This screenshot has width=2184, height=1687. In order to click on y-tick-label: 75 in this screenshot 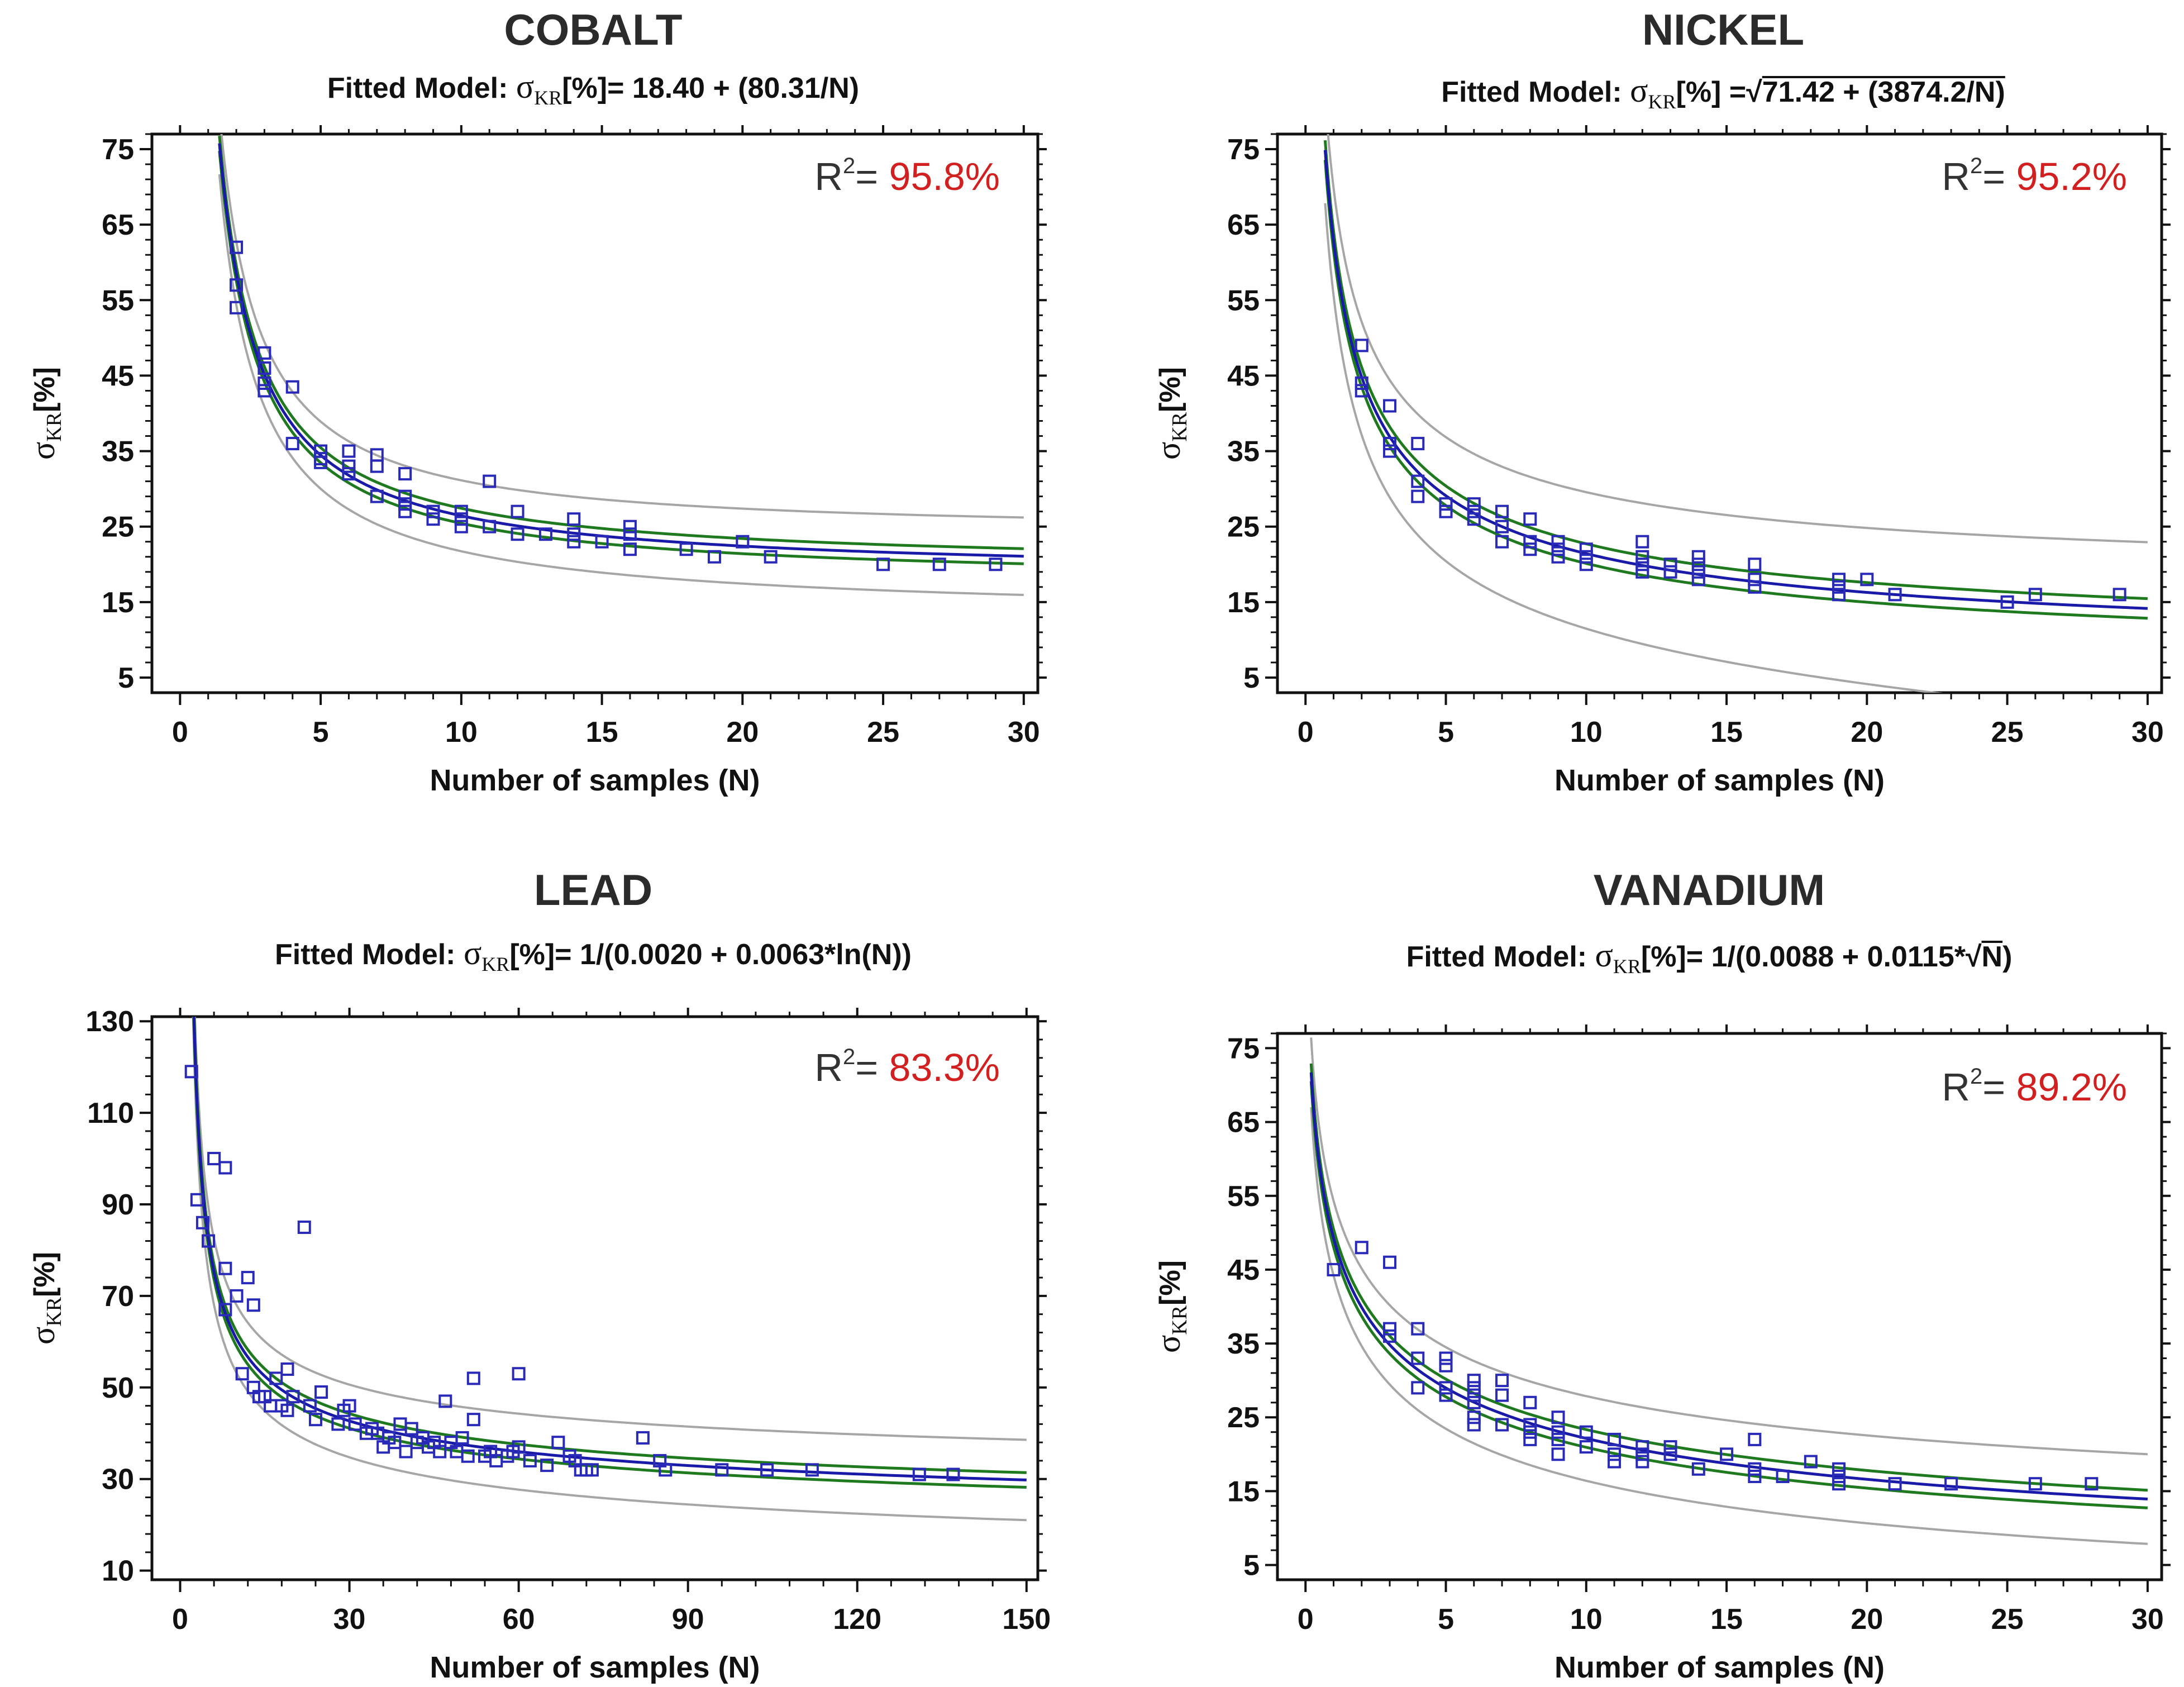, I will do `click(1243, 150)`.